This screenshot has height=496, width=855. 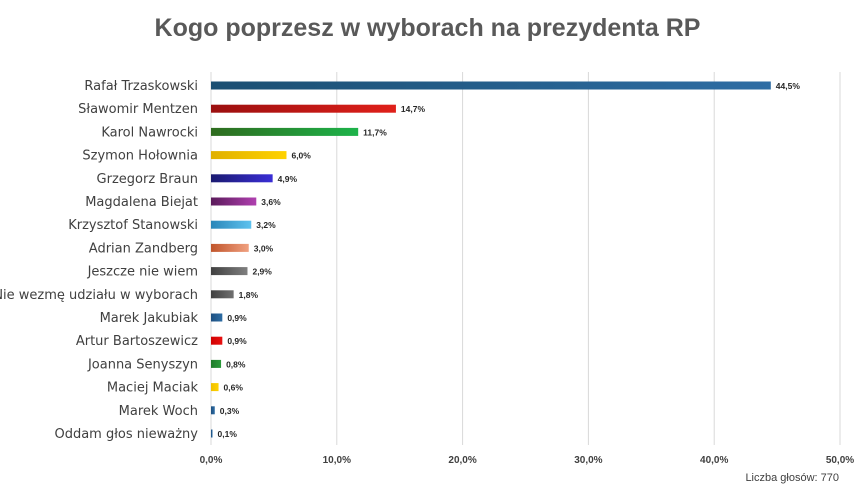 I want to click on value-label: 0,8%, so click(x=236, y=364).